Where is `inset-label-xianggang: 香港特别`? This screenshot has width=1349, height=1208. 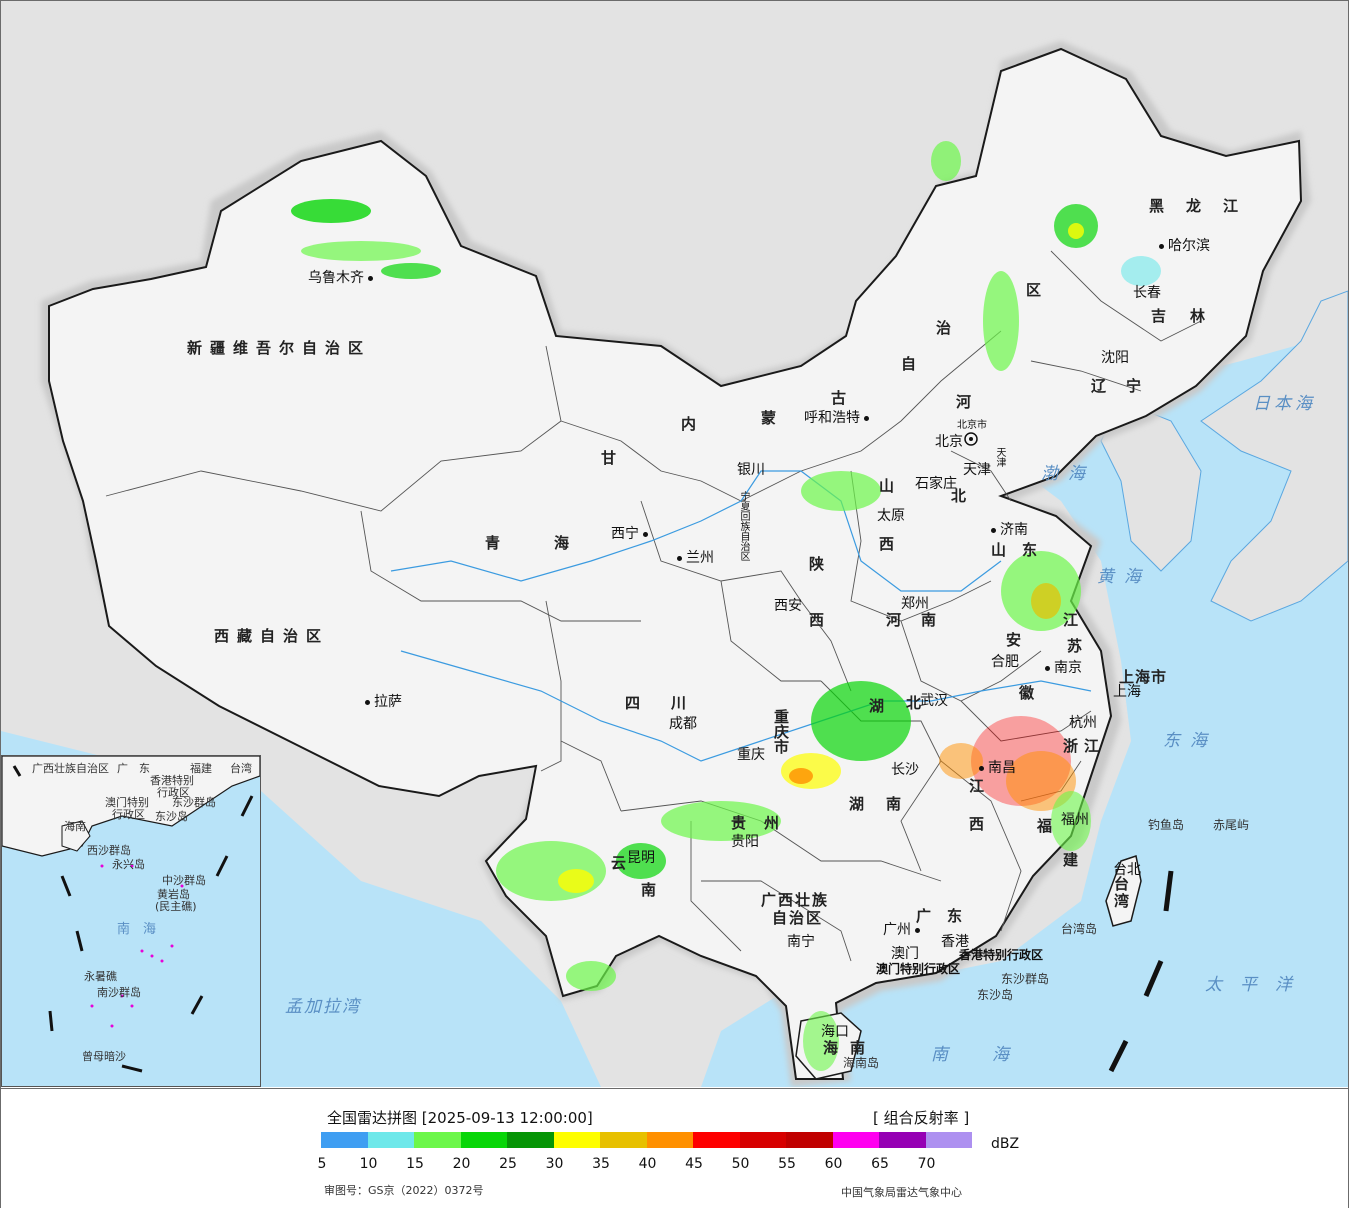 inset-label-xianggang: 香港特别 is located at coordinates (172, 780).